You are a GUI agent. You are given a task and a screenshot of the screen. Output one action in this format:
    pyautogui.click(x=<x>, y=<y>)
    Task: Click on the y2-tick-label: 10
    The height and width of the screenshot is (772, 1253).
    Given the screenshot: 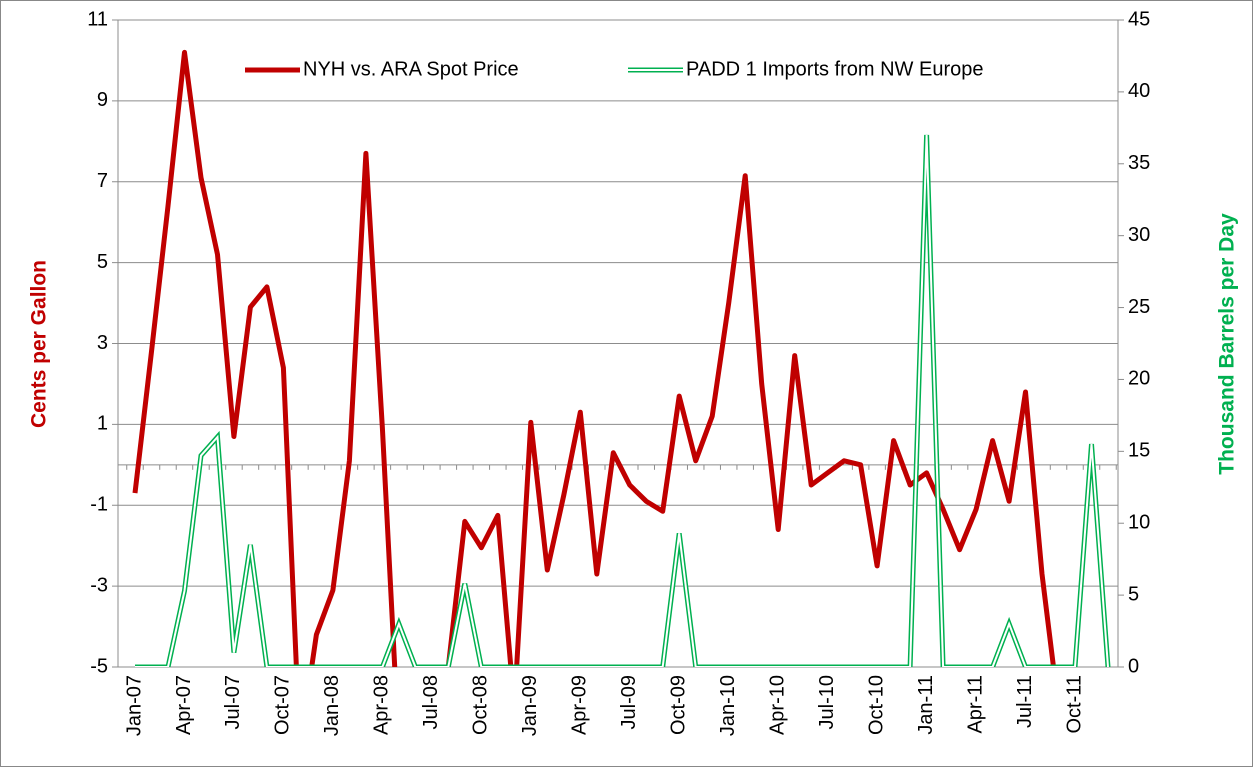 What is the action you would take?
    pyautogui.click(x=1139, y=523)
    